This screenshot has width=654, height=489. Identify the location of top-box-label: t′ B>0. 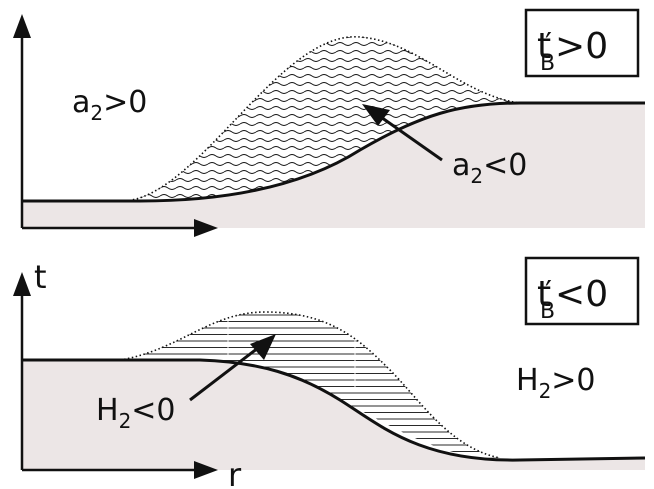
(572, 51).